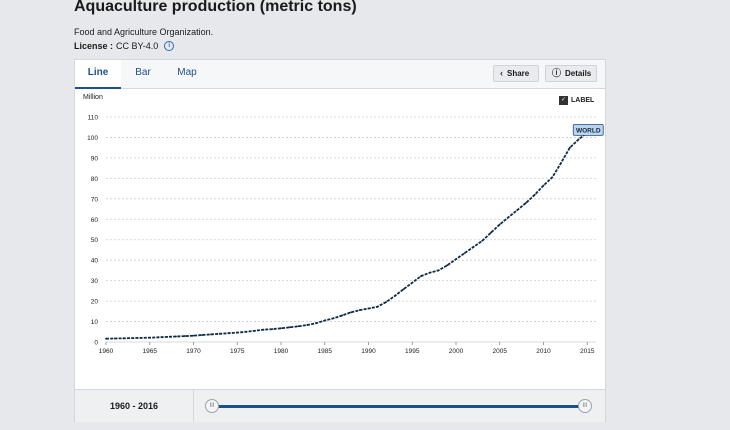 Image resolution: width=730 pixels, height=430 pixels. I want to click on y-tick-label: 20, so click(95, 302).